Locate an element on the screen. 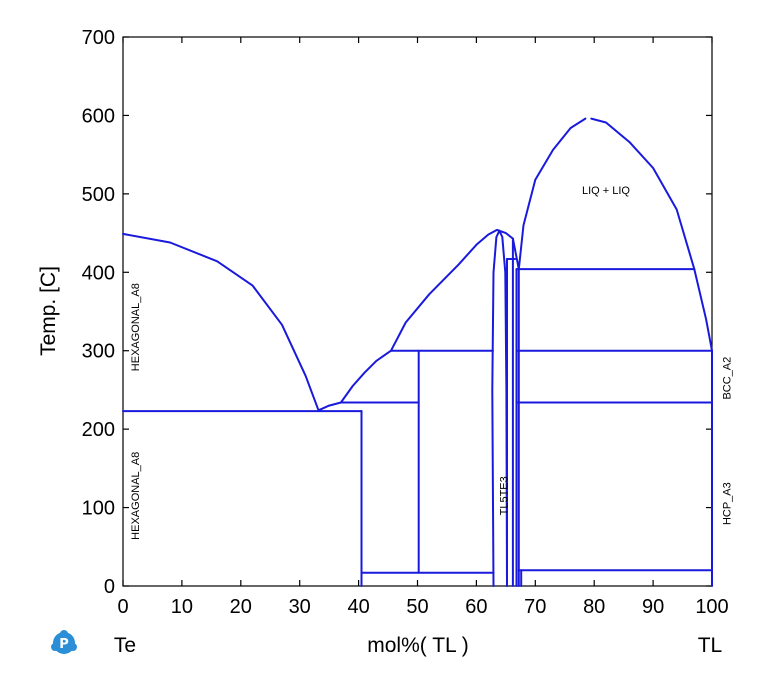  svg-text: P is located at coordinates (64, 644).